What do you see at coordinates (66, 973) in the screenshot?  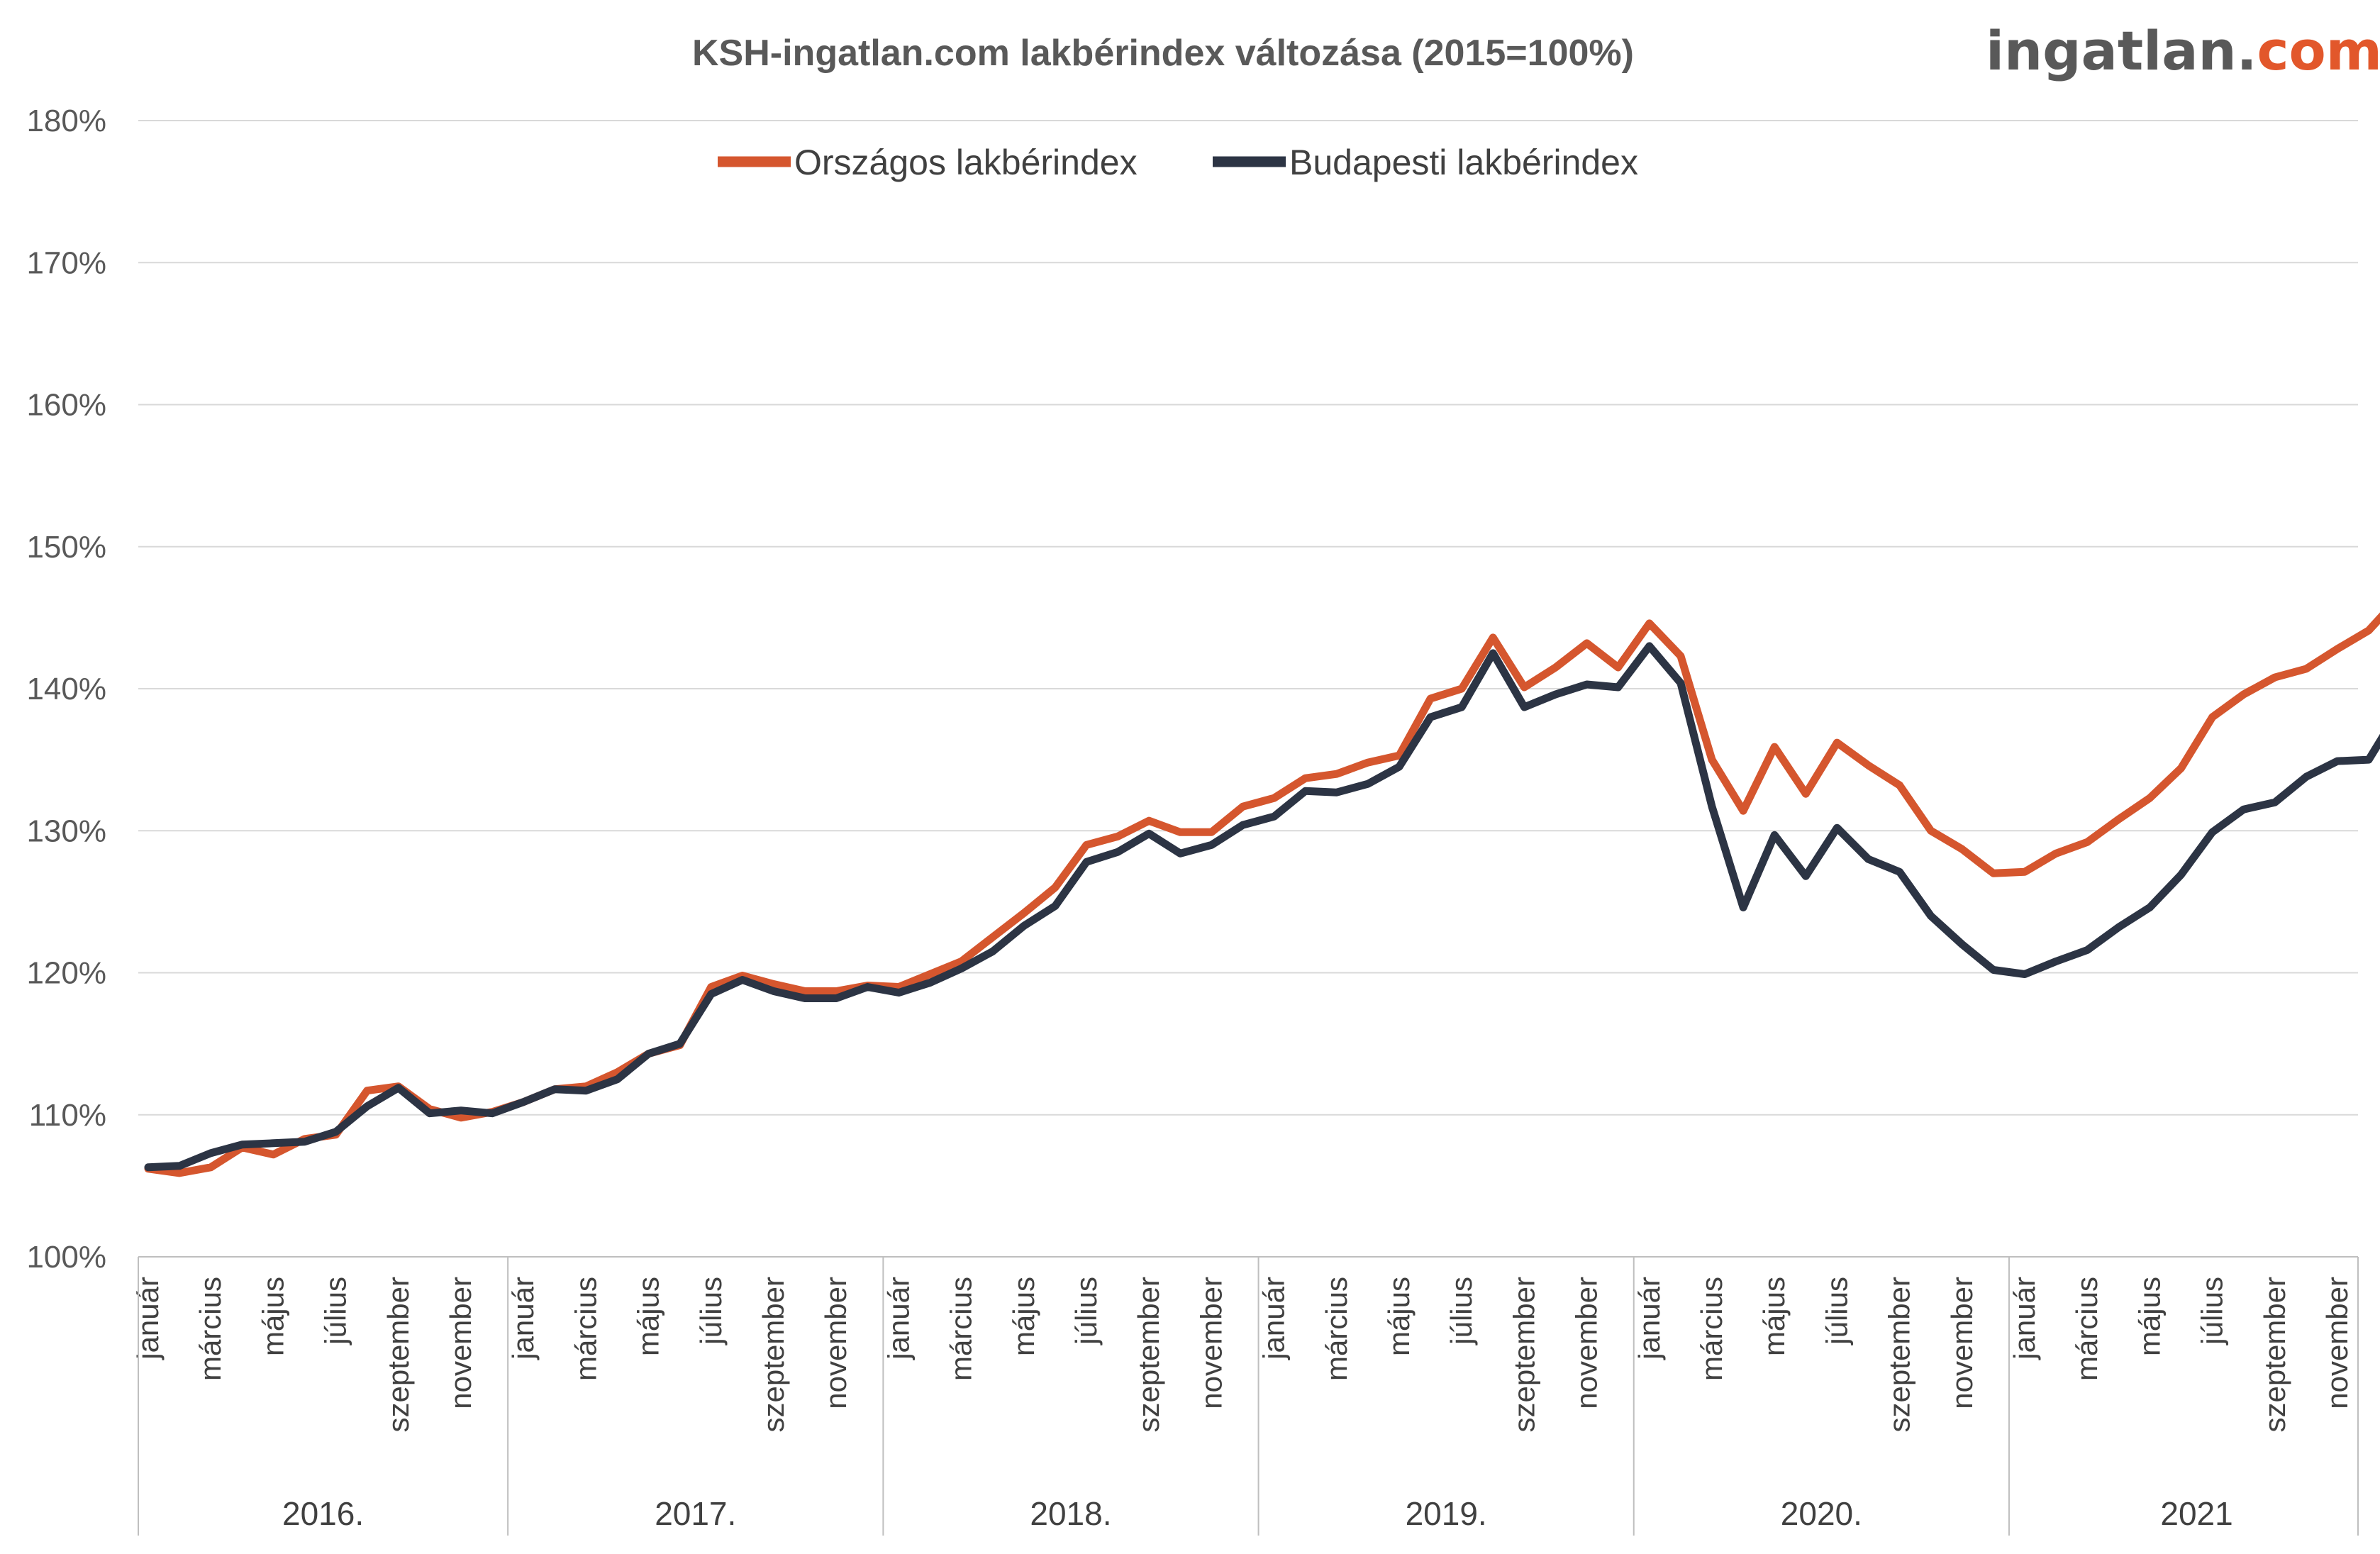 I see `y-tick-label: 120%` at bounding box center [66, 973].